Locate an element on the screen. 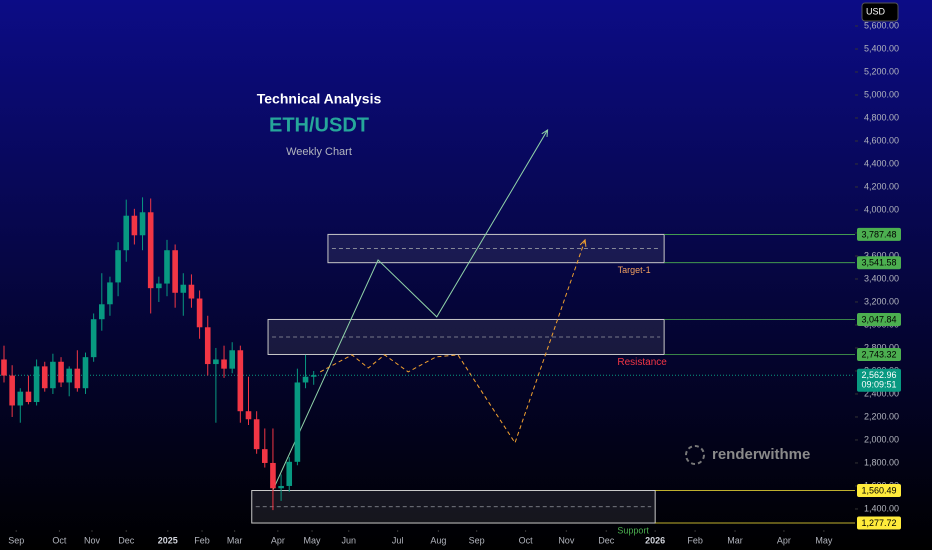 Image resolution: width=932 pixels, height=550 pixels. subtitle: Weekly Chart is located at coordinates (319, 152).